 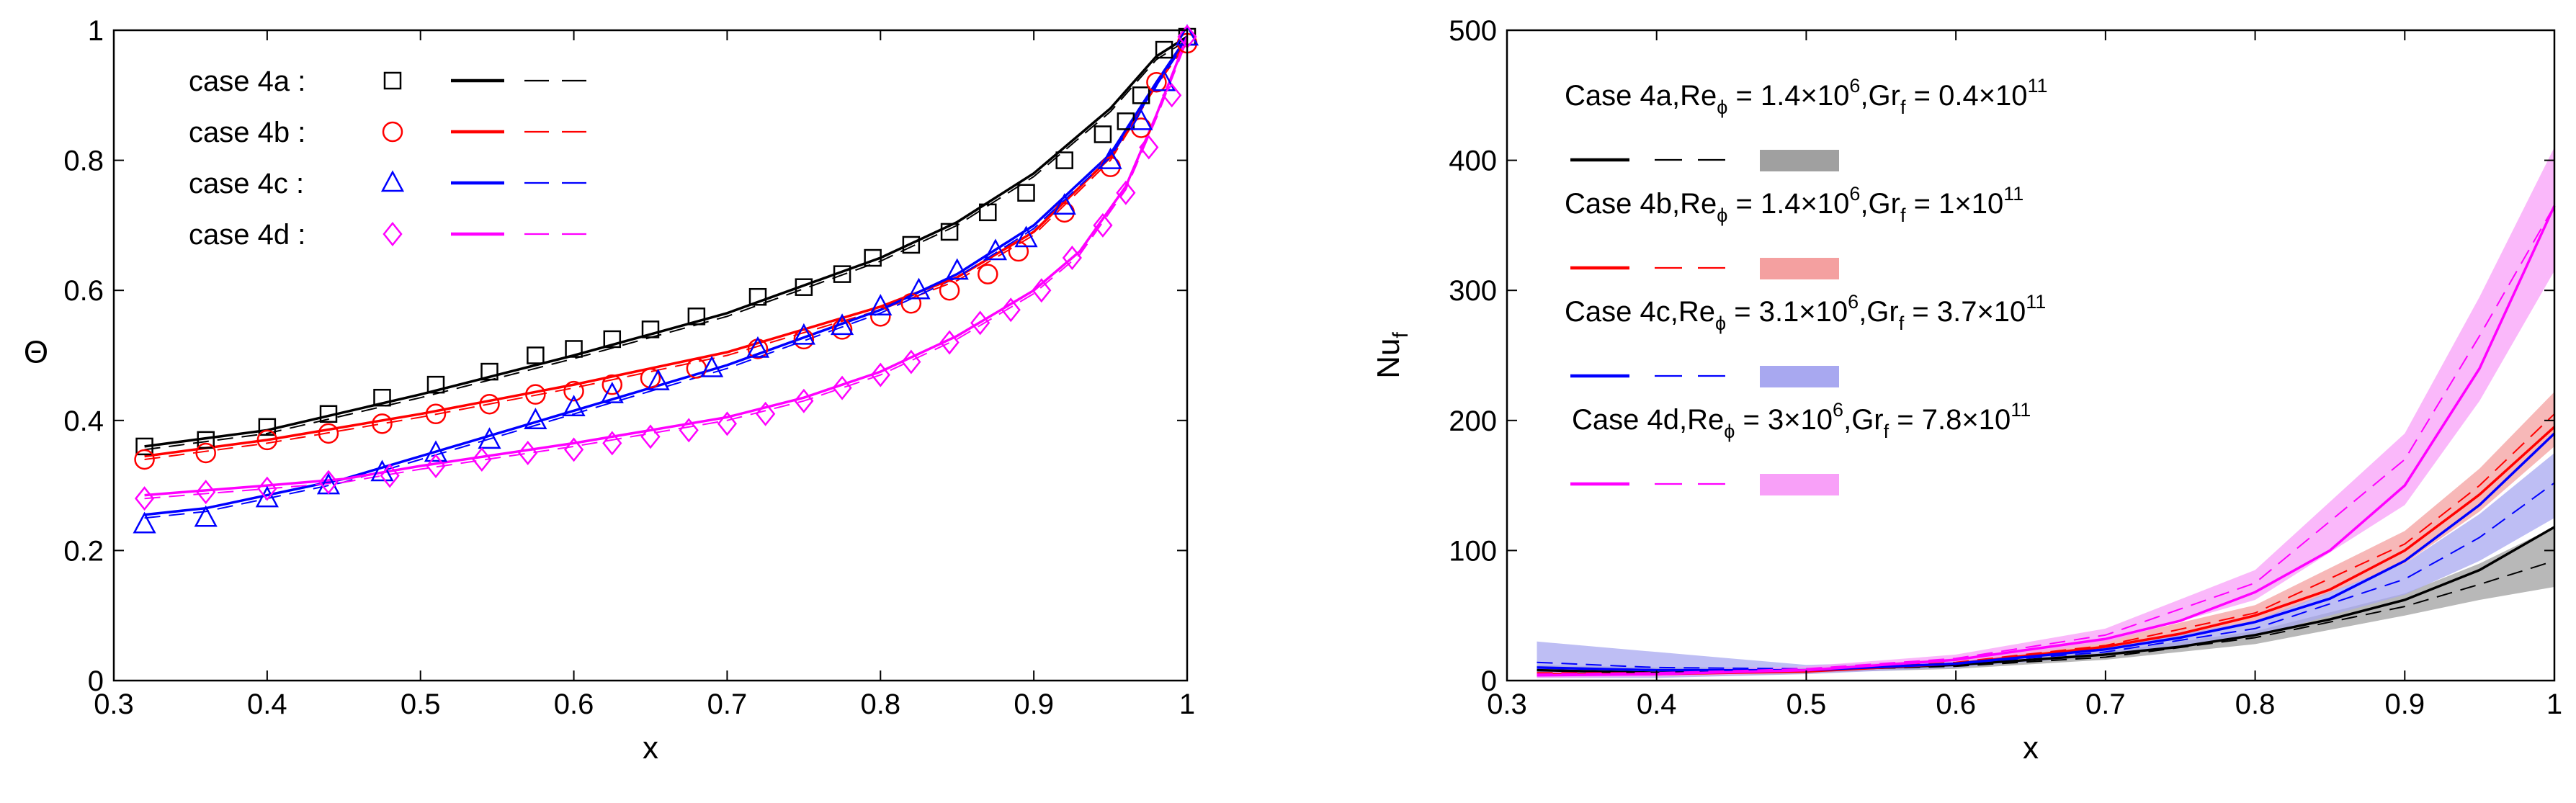 I want to click on legend-re-val: = 3×10, so click(x=1784, y=420).